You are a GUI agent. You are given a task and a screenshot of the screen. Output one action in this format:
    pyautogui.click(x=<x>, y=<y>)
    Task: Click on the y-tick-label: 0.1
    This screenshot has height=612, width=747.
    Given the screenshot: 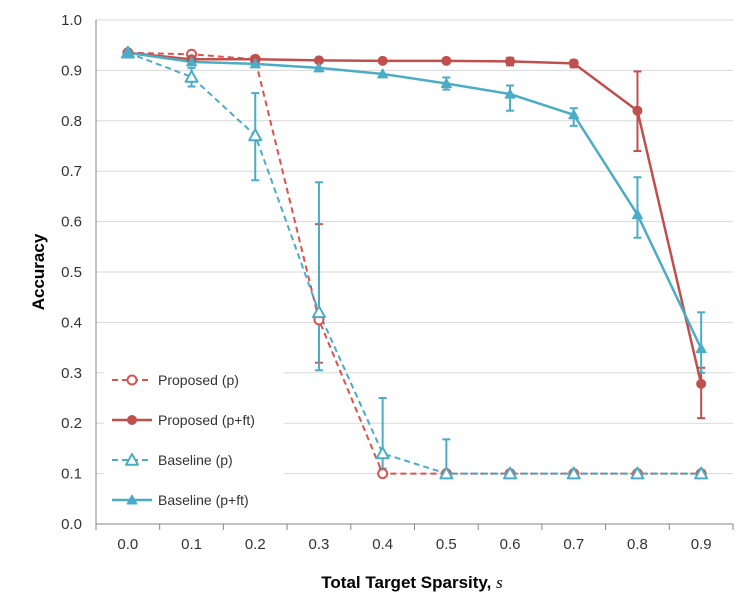 What is the action you would take?
    pyautogui.click(x=71, y=474)
    